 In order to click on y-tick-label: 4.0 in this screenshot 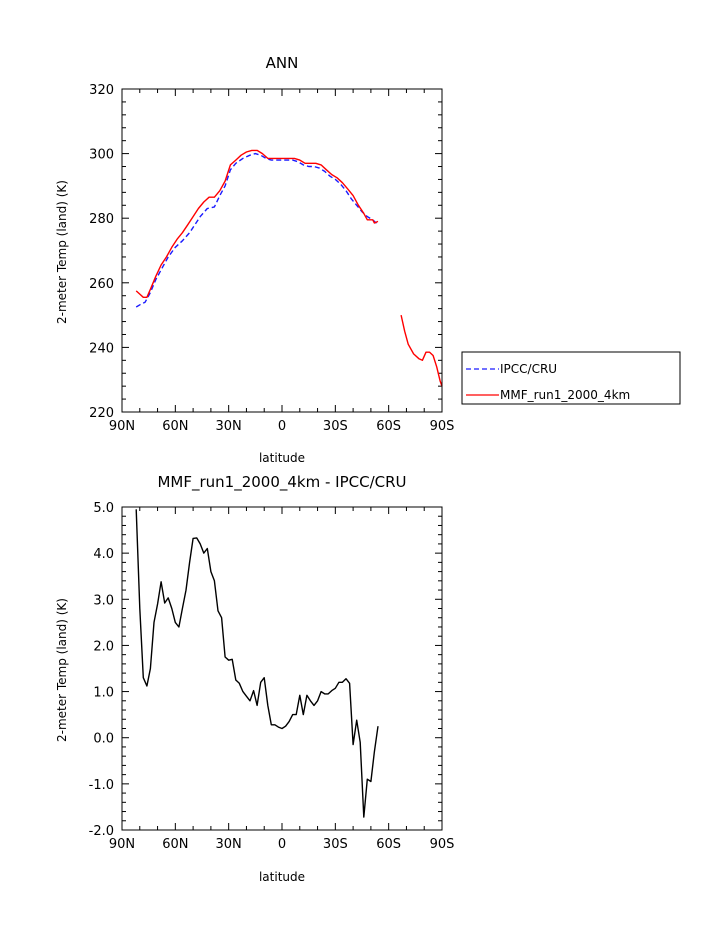, I will do `click(103, 554)`.